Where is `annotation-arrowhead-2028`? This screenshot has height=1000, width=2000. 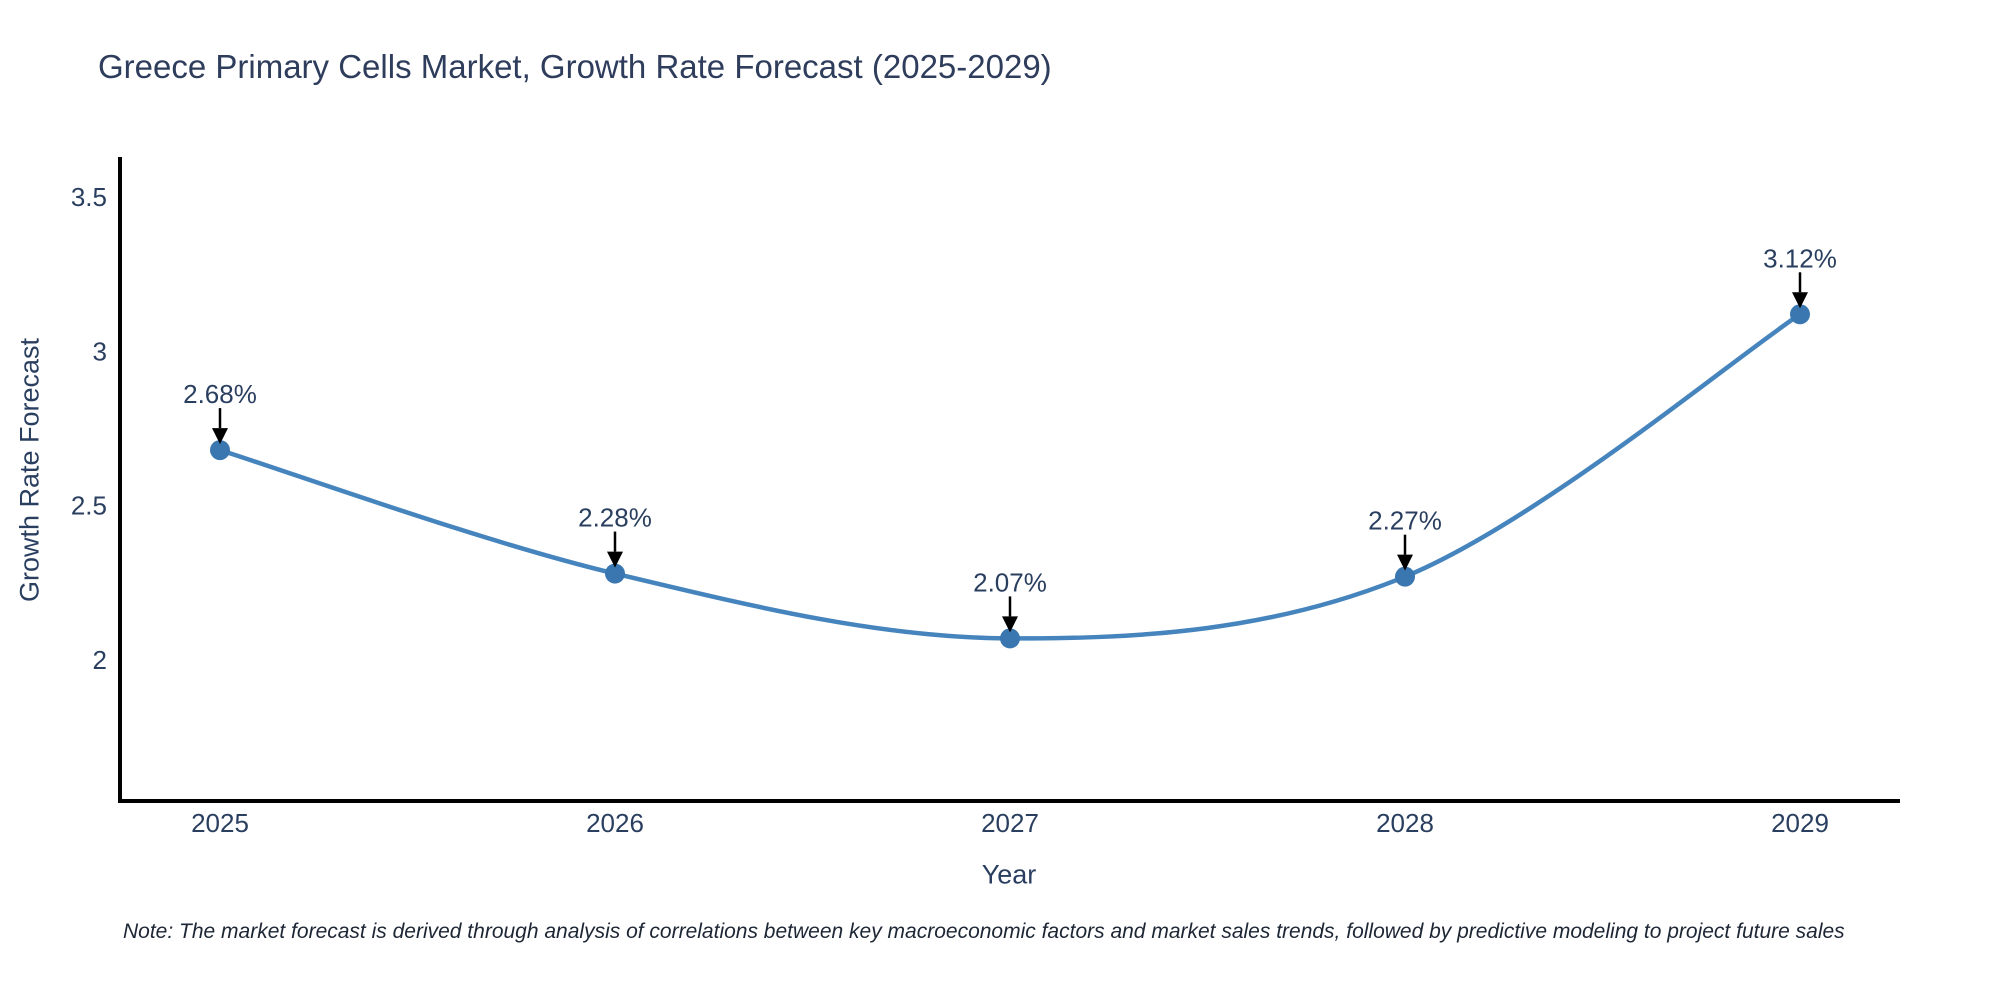 annotation-arrowhead-2028 is located at coordinates (1405, 562).